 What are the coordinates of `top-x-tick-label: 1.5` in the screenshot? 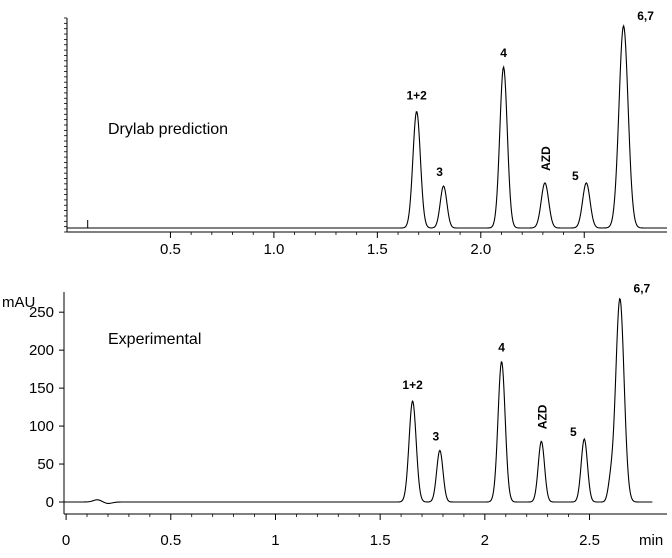 It's located at (377, 249).